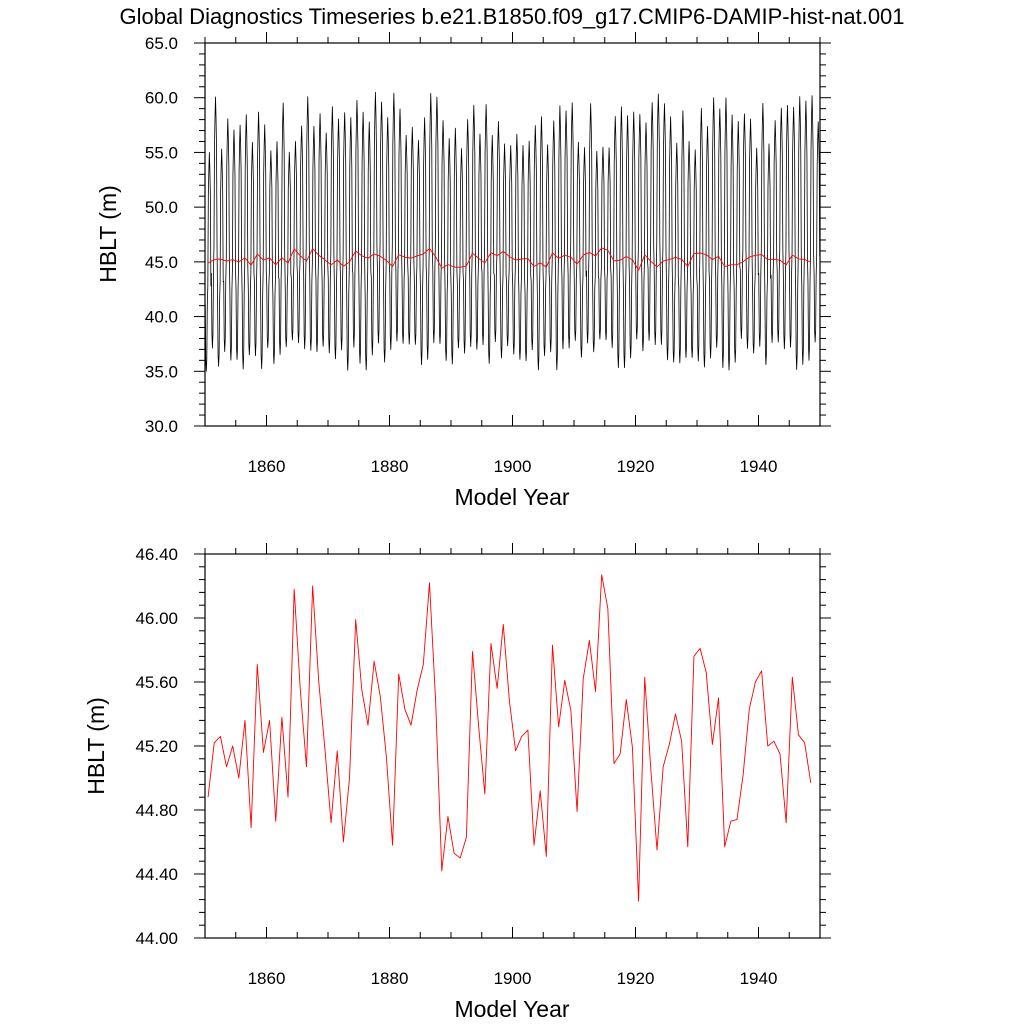 Image resolution: width=1024 pixels, height=1024 pixels. I want to click on y-tick-label: 50.0, so click(161, 207).